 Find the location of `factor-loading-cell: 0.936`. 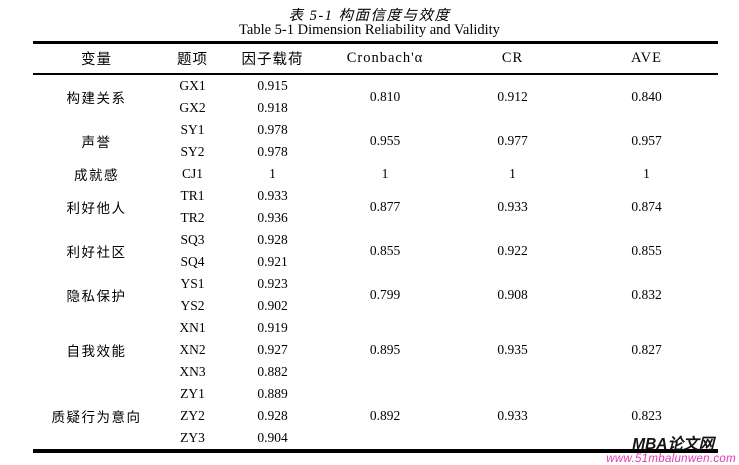

factor-loading-cell: 0.936 is located at coordinates (272, 217).